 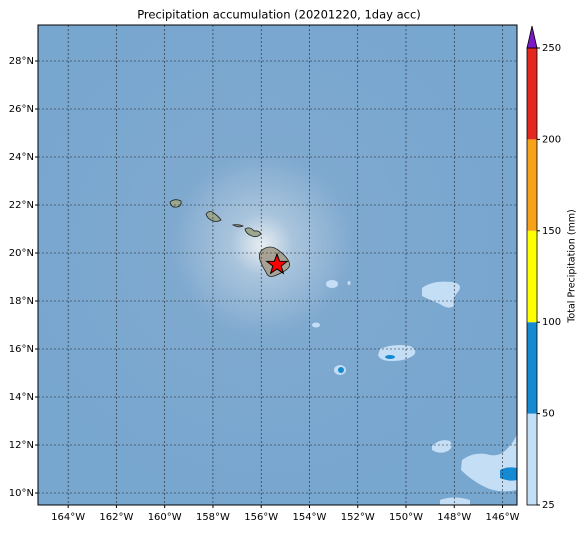 What do you see at coordinates (551, 48) in the screenshot?
I see `colorbar-tick-label: 250` at bounding box center [551, 48].